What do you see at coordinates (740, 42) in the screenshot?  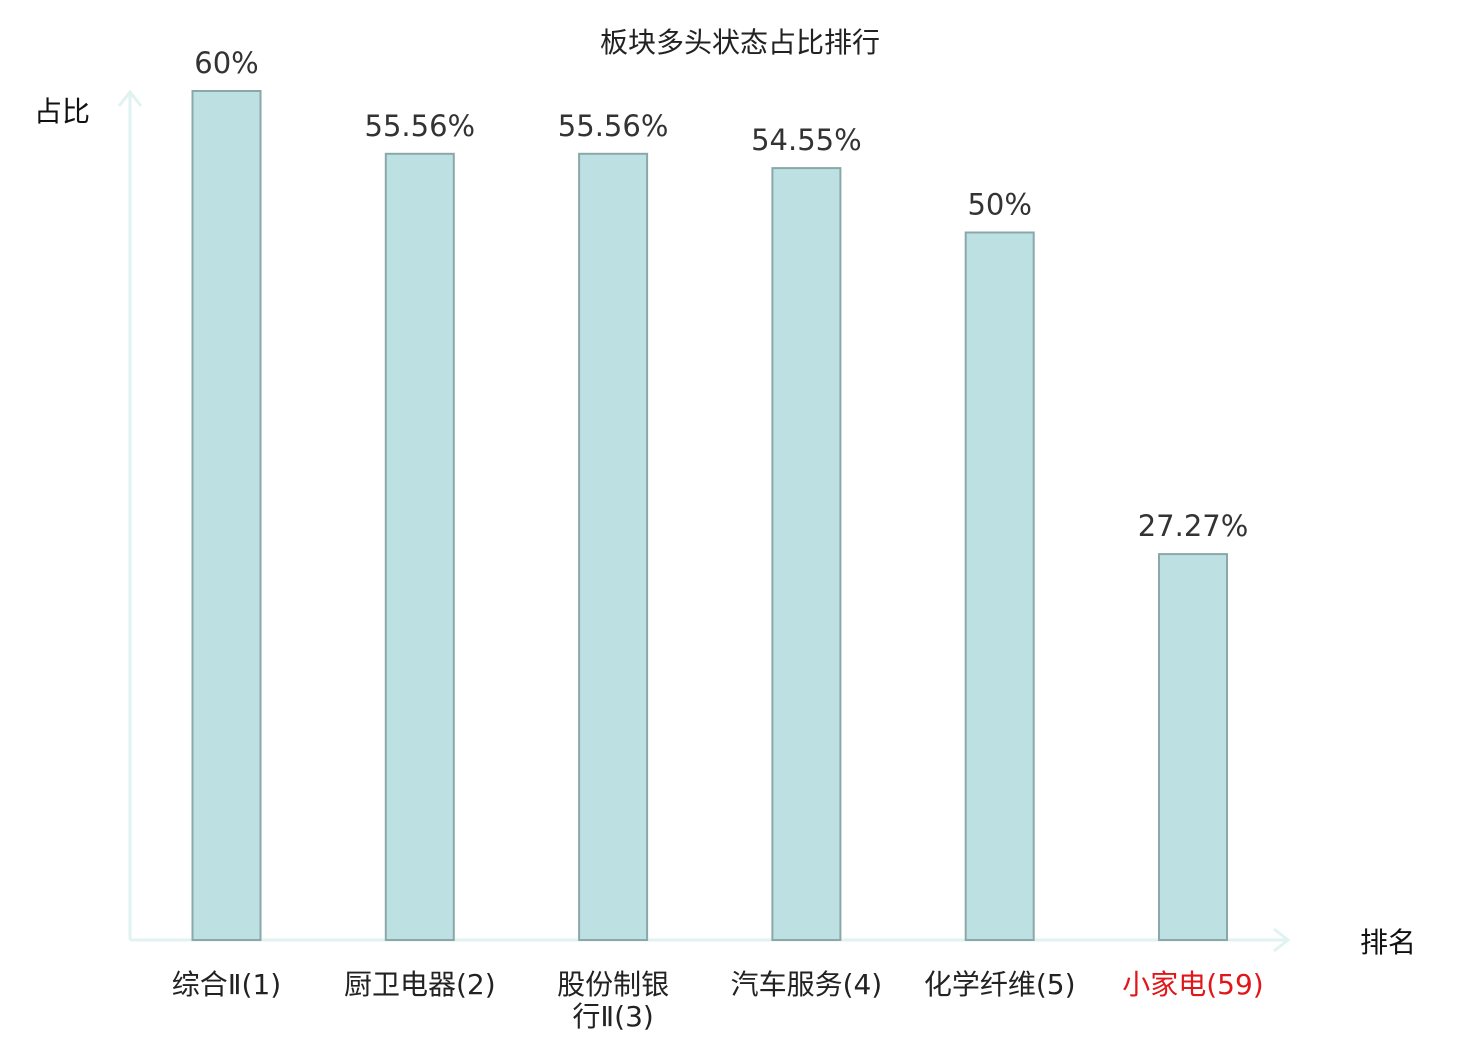 I see `chart-title: 板块多头状态占比排行` at bounding box center [740, 42].